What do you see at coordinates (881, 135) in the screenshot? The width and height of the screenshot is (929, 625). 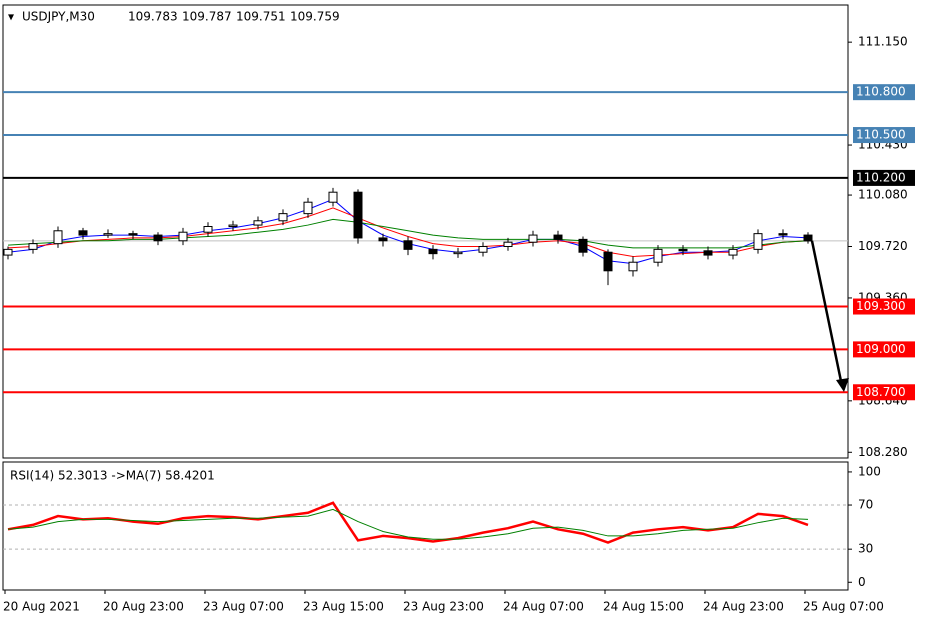 I see `level-label: 110.500` at bounding box center [881, 135].